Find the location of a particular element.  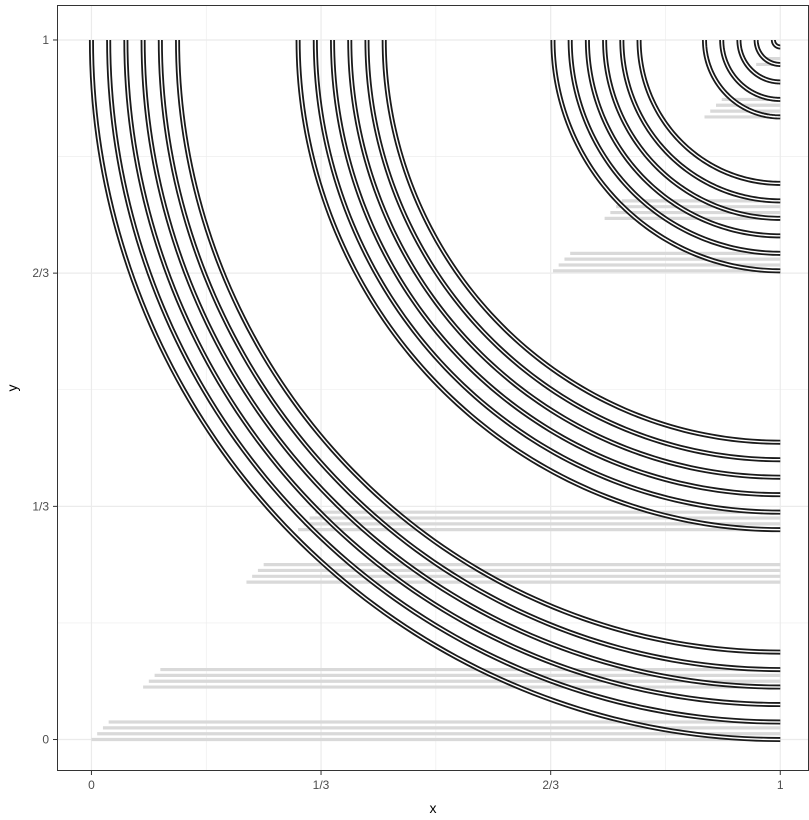

y-tick-label: 0 is located at coordinates (45, 740).